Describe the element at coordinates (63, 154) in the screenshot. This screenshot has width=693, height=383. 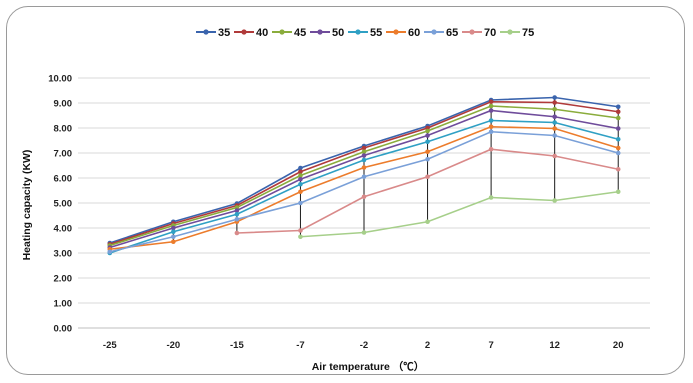
I see `y-tick-label: 7.00` at that location.